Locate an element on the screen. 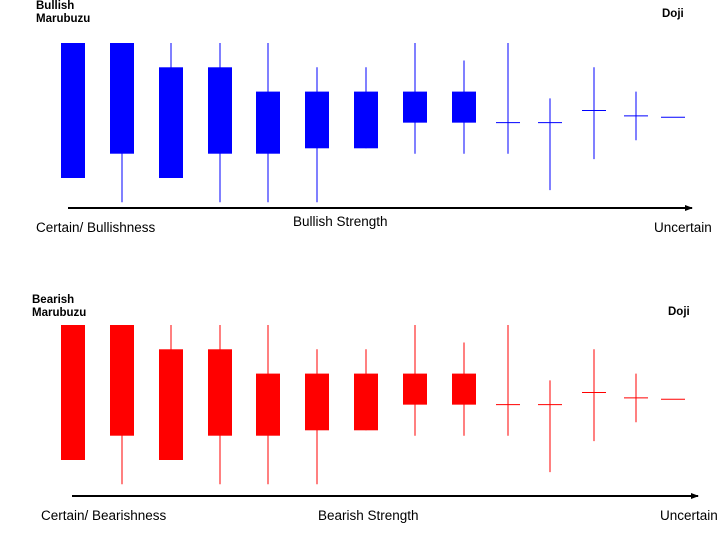 The height and width of the screenshot is (539, 727). bullish-candle-1-body is located at coordinates (73, 110).